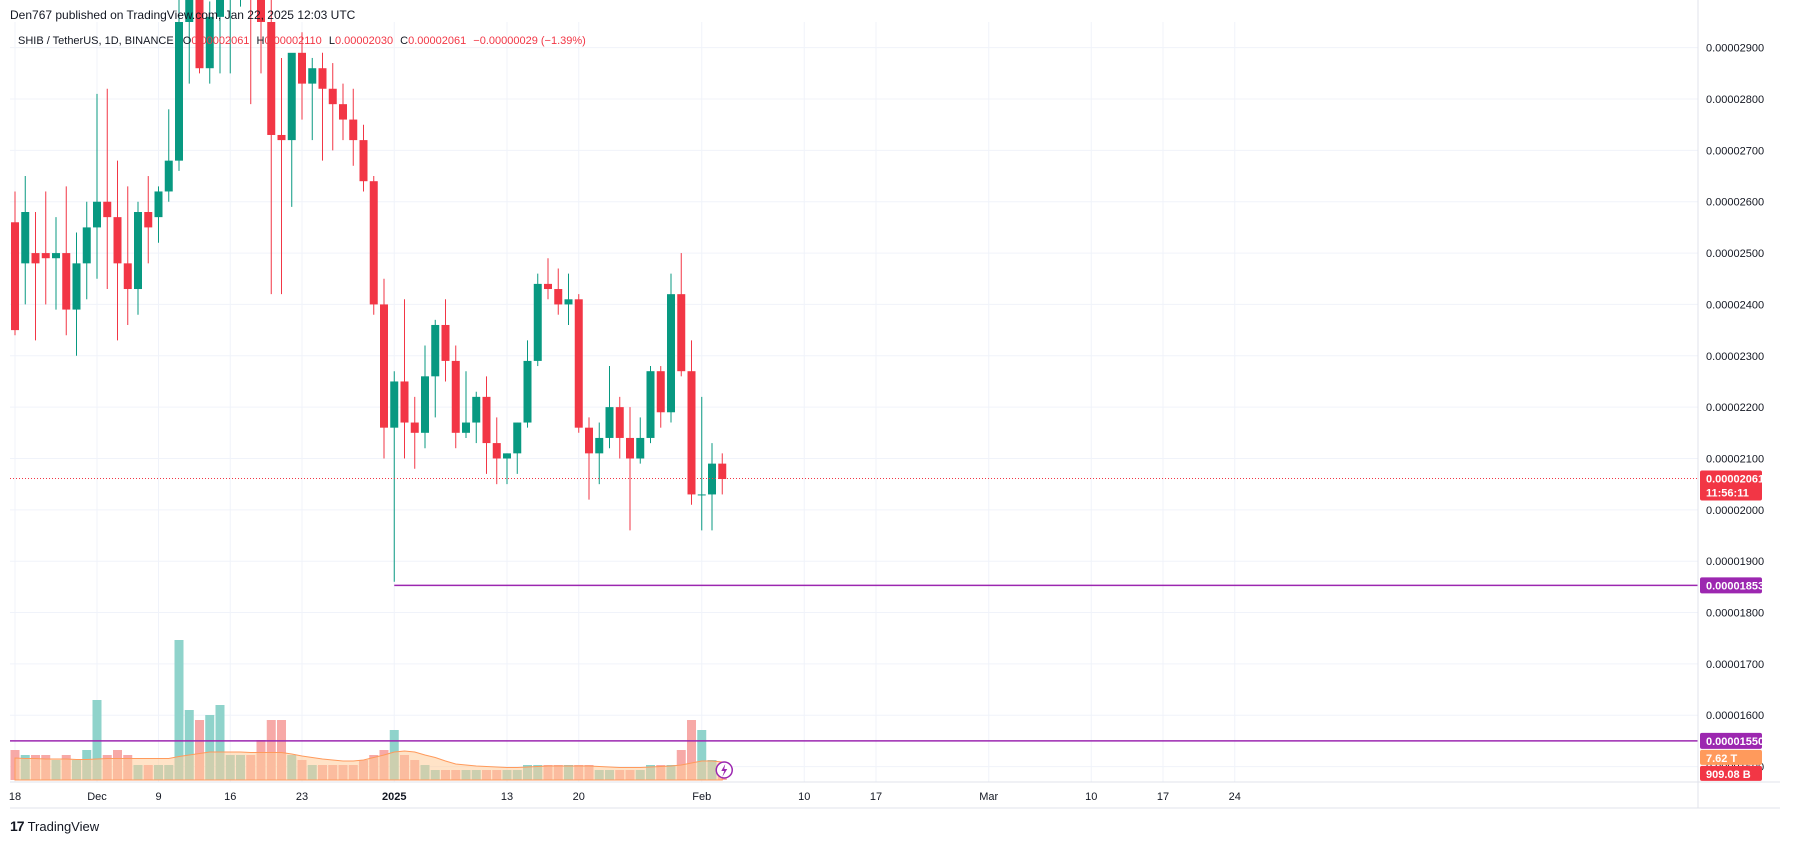 The width and height of the screenshot is (1794, 844). What do you see at coordinates (96, 41) in the screenshot?
I see `symbol-name: SHIB / TetherUS, 1D, BINANCE` at bounding box center [96, 41].